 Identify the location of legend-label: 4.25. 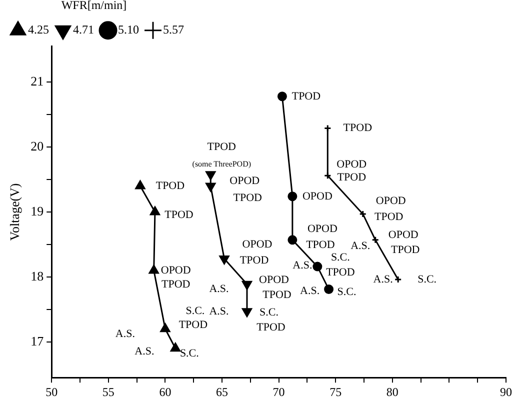
(38, 29).